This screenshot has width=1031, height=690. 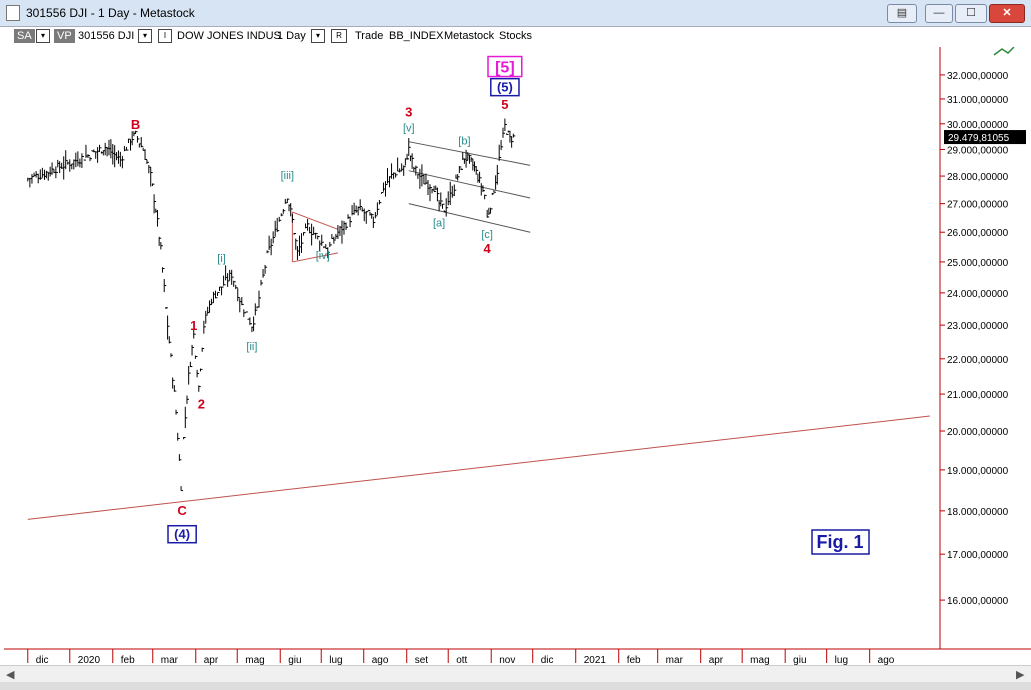 What do you see at coordinates (902, 13) in the screenshot?
I see `restore-layout-button: ▤` at bounding box center [902, 13].